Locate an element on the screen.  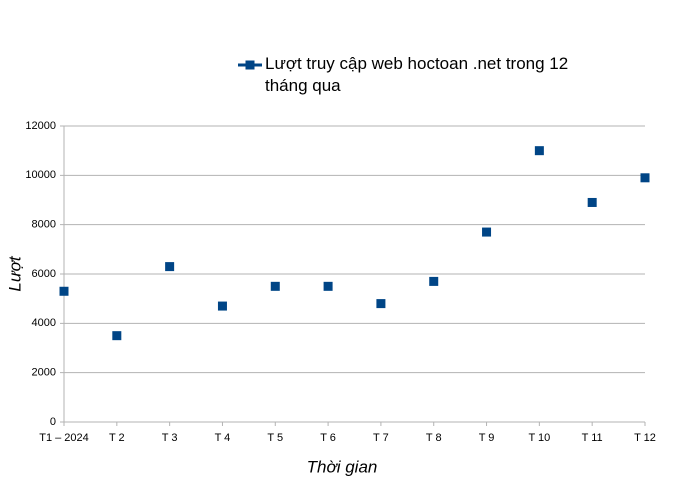
x-tick-label: T 9 is located at coordinates (487, 438).